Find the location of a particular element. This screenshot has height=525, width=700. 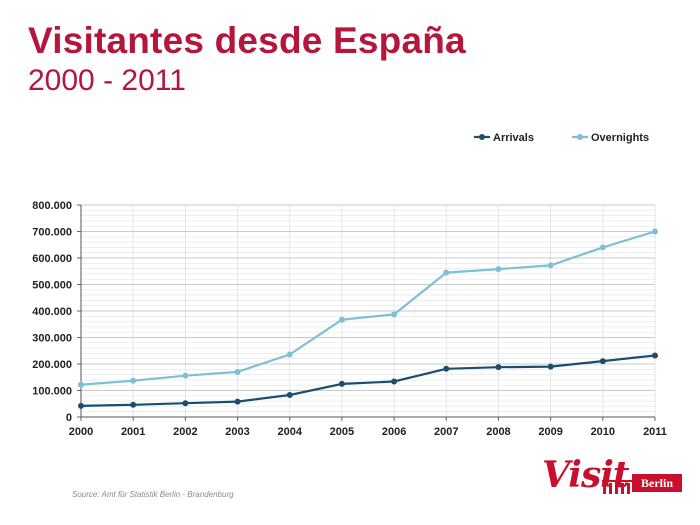

x-tick-label: 2011 is located at coordinates (655, 432).